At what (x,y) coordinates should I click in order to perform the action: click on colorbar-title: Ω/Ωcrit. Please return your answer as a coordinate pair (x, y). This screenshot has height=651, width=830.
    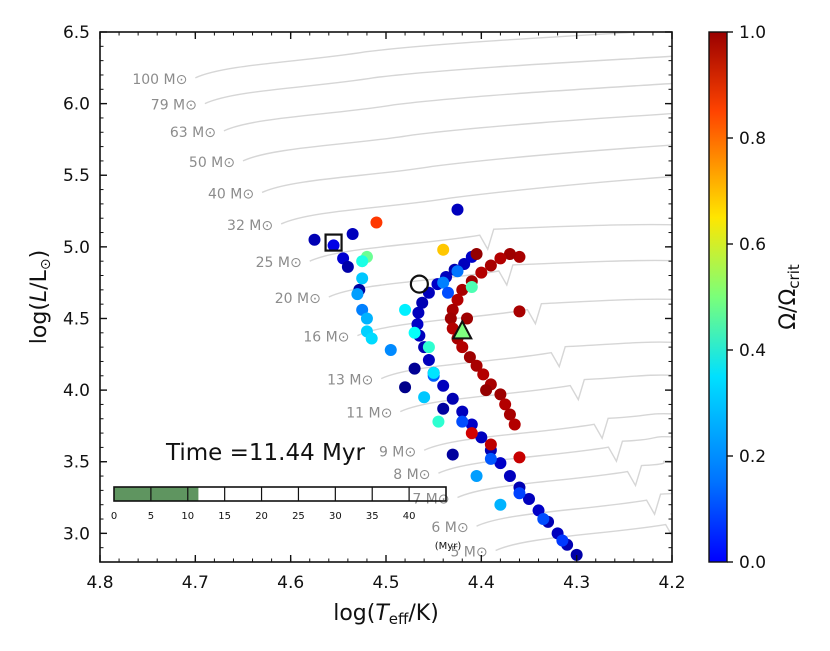
    Looking at the image, I should click on (789, 297).